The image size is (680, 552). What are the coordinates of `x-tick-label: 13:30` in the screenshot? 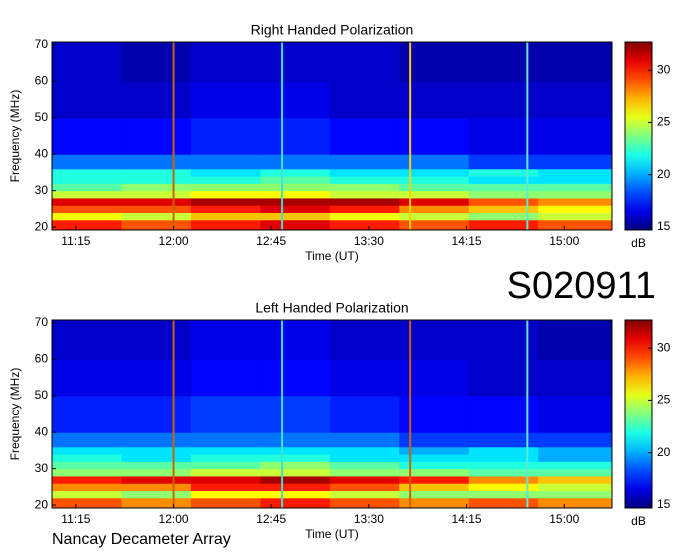 It's located at (369, 519).